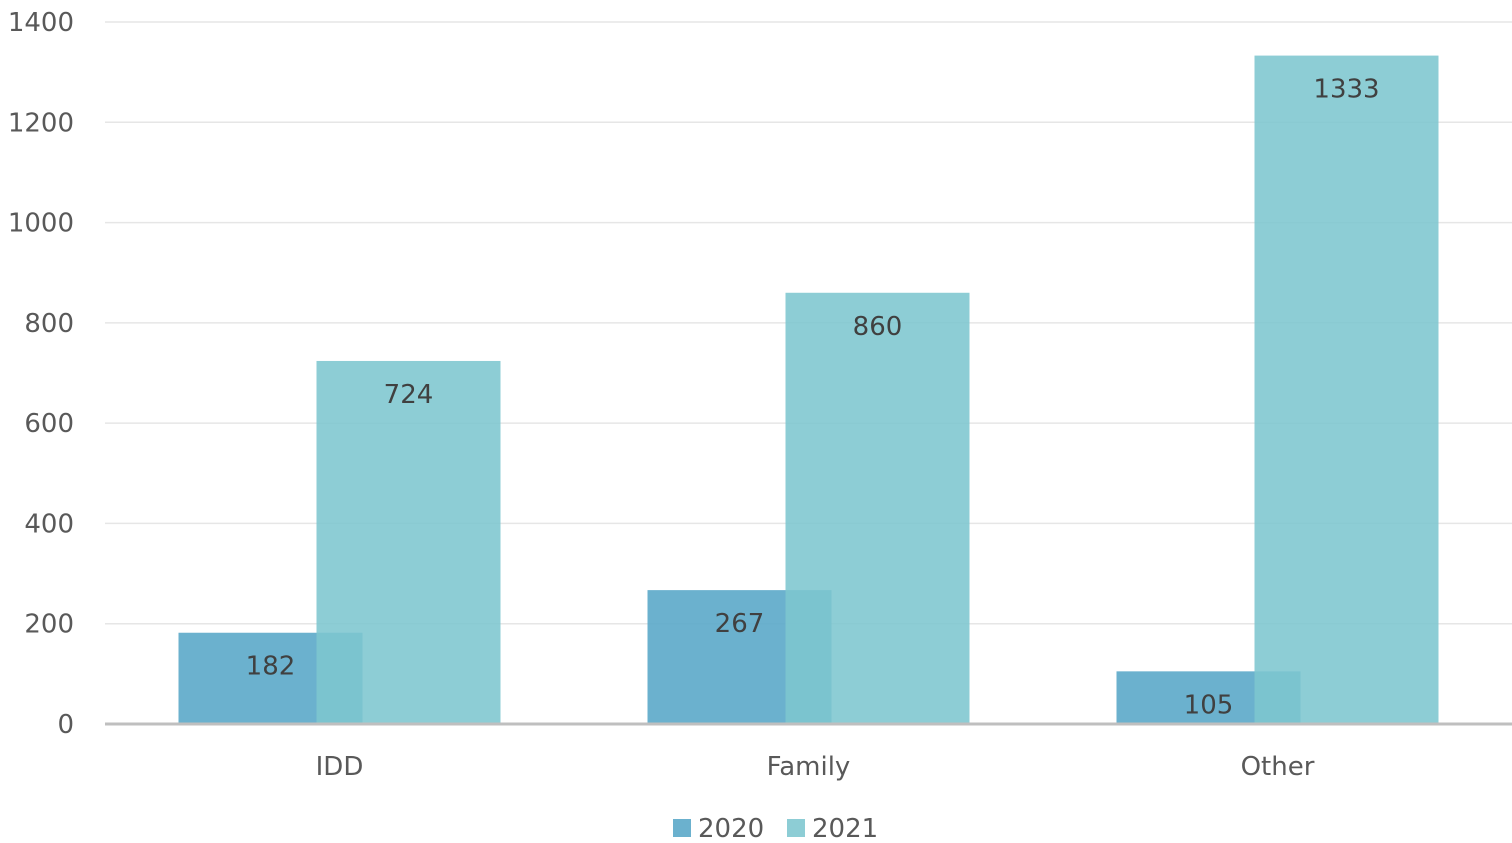 This screenshot has width=1512, height=843. Describe the element at coordinates (65, 725) in the screenshot. I see `y-tick-label: 0` at that location.